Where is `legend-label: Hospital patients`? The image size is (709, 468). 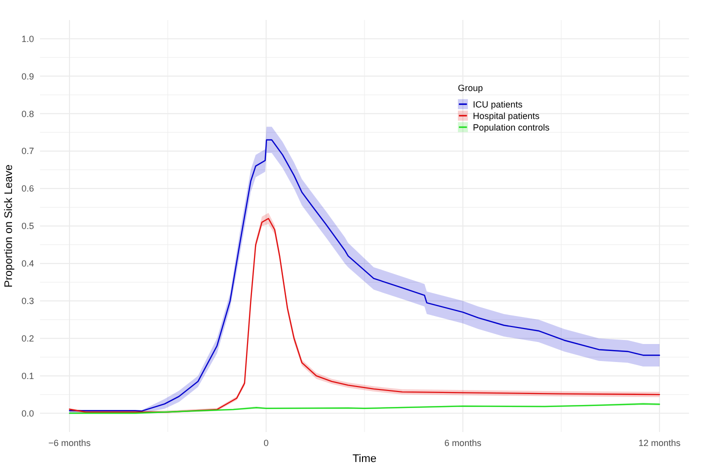
legend-label: Hospital patients is located at coordinates (506, 115).